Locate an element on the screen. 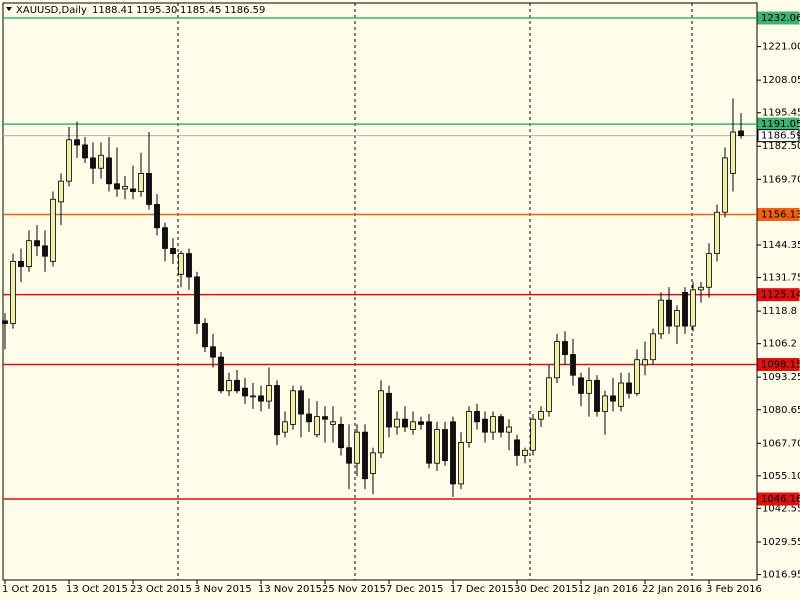 The width and height of the screenshot is (800, 600). menu-arrow is located at coordinates (9, 9).